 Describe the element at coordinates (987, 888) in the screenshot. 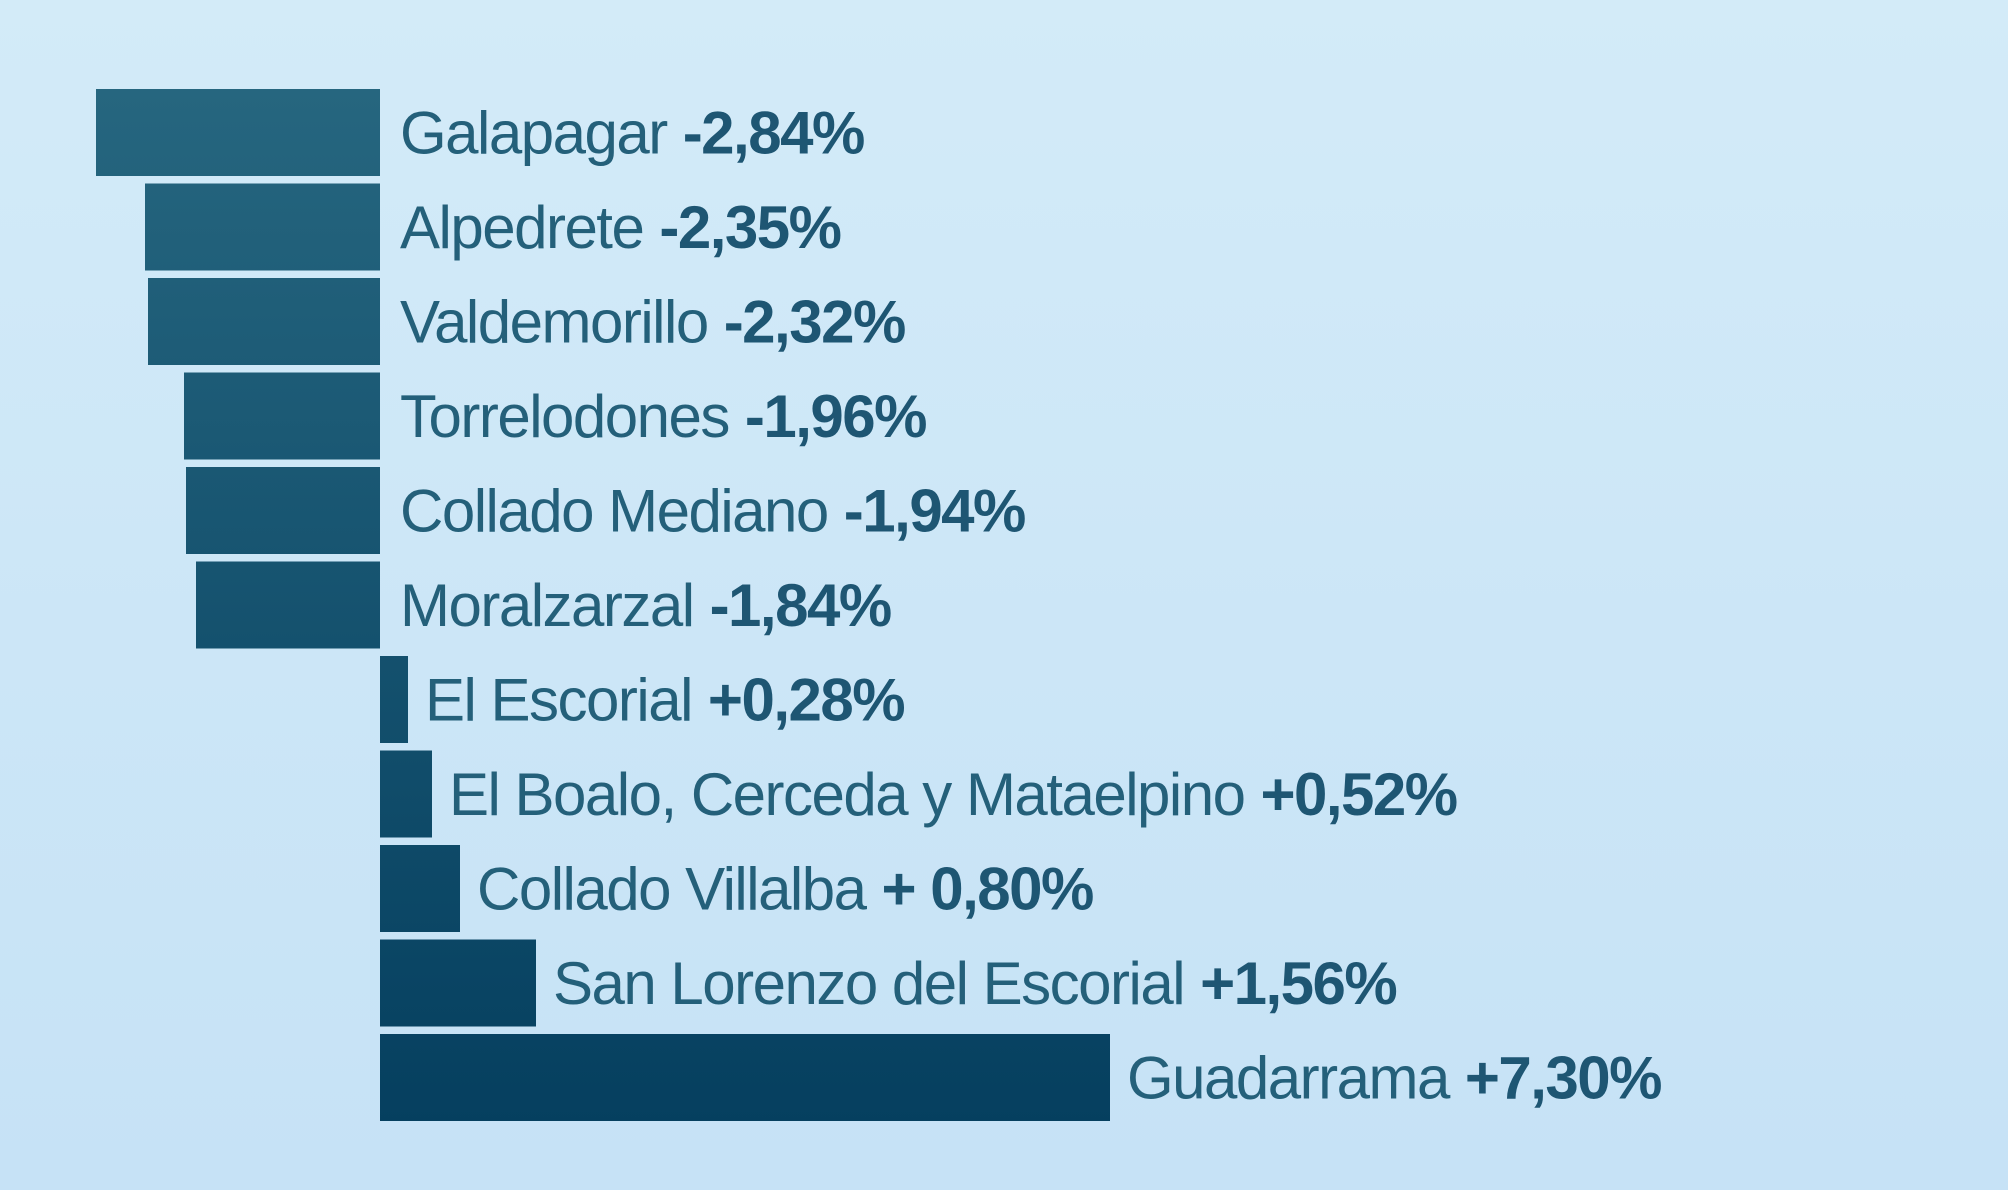

I see `value-label-8: + 0,80%` at that location.